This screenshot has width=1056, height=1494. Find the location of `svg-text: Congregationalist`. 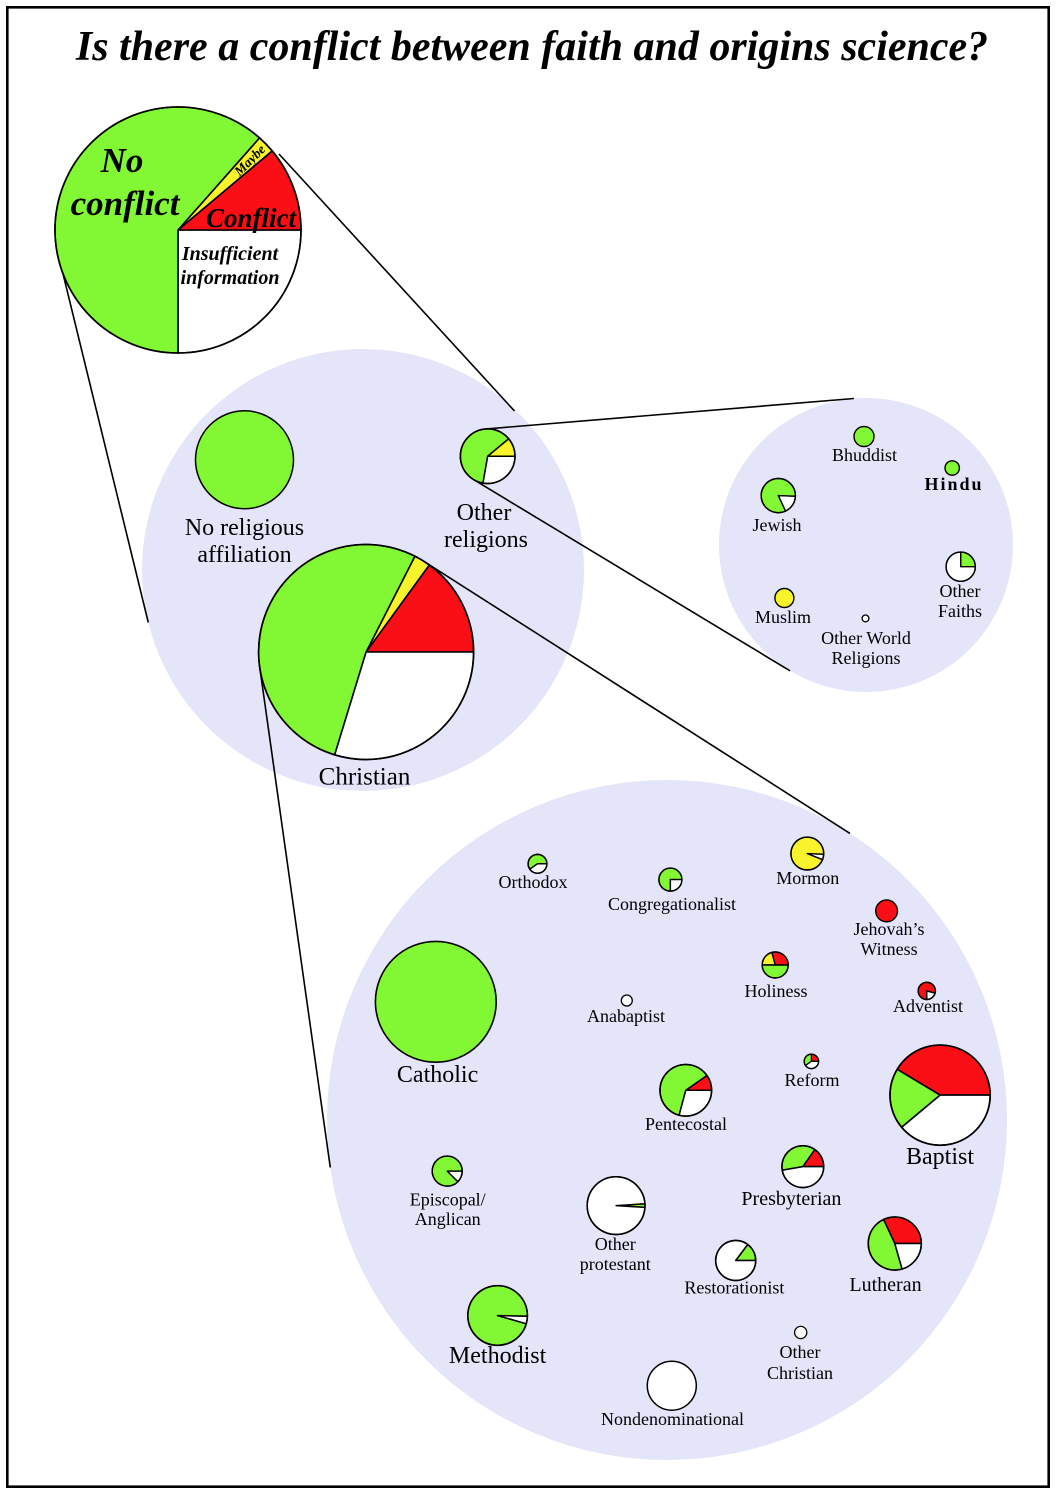

svg-text: Congregationalist is located at coordinates (672, 904).